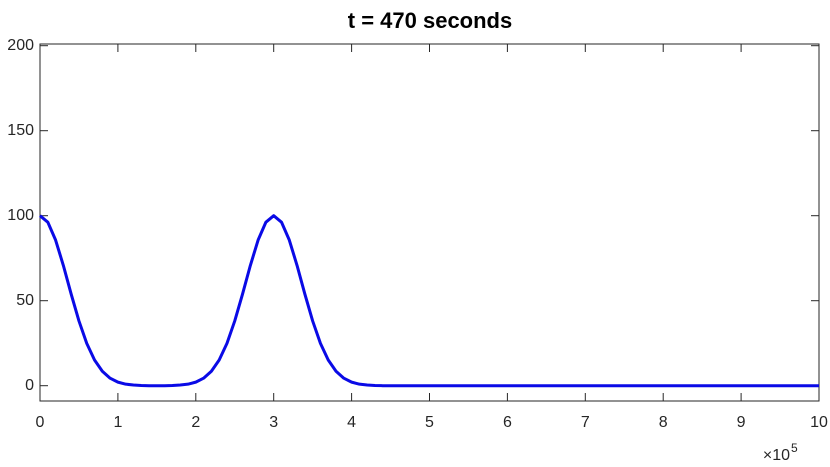 This screenshot has width=830, height=467. What do you see at coordinates (585, 422) in the screenshot?
I see `x-tick-label: 7` at bounding box center [585, 422].